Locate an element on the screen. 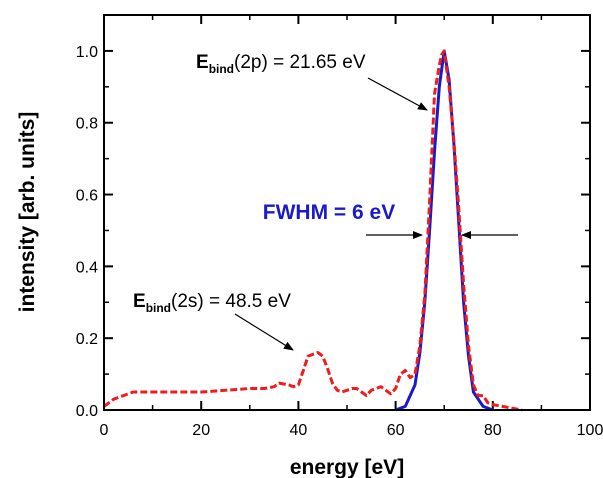  annotation-2s-suffix: (2s) = 48.5 eV is located at coordinates (231, 301).